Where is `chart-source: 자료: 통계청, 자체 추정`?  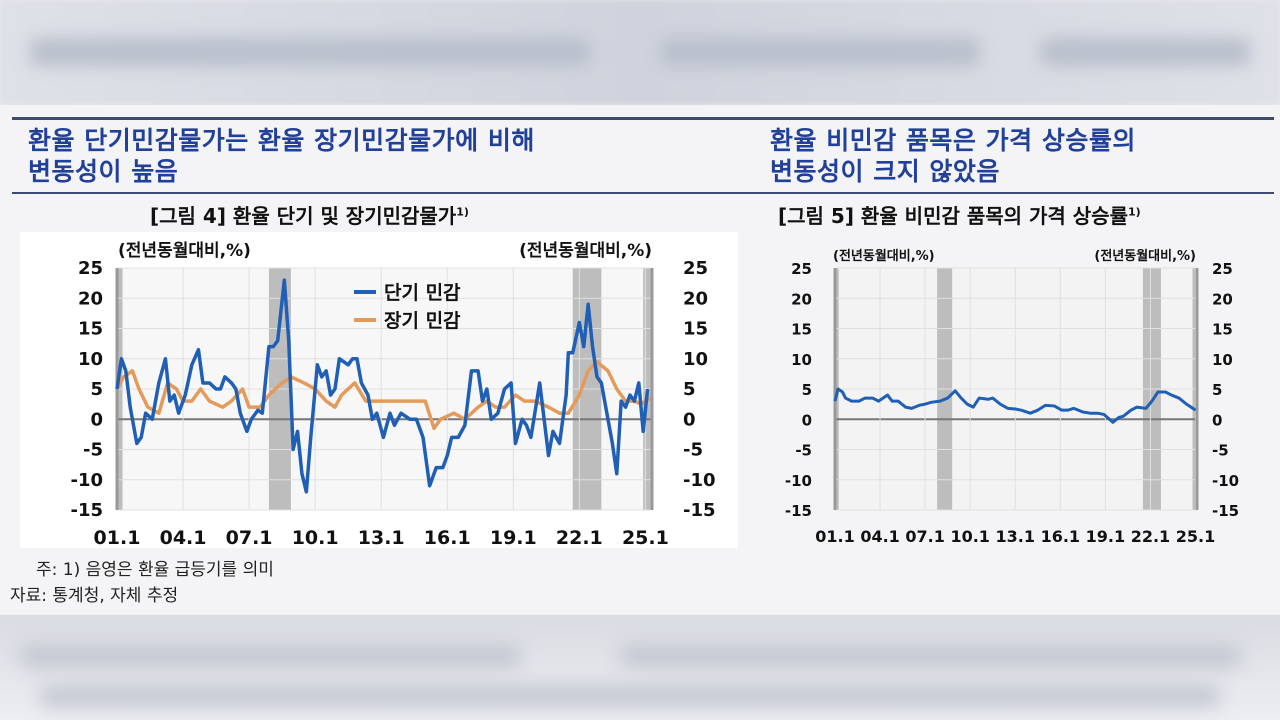
chart-source: 자료: 통계청, 자체 추정 is located at coordinates (94, 596).